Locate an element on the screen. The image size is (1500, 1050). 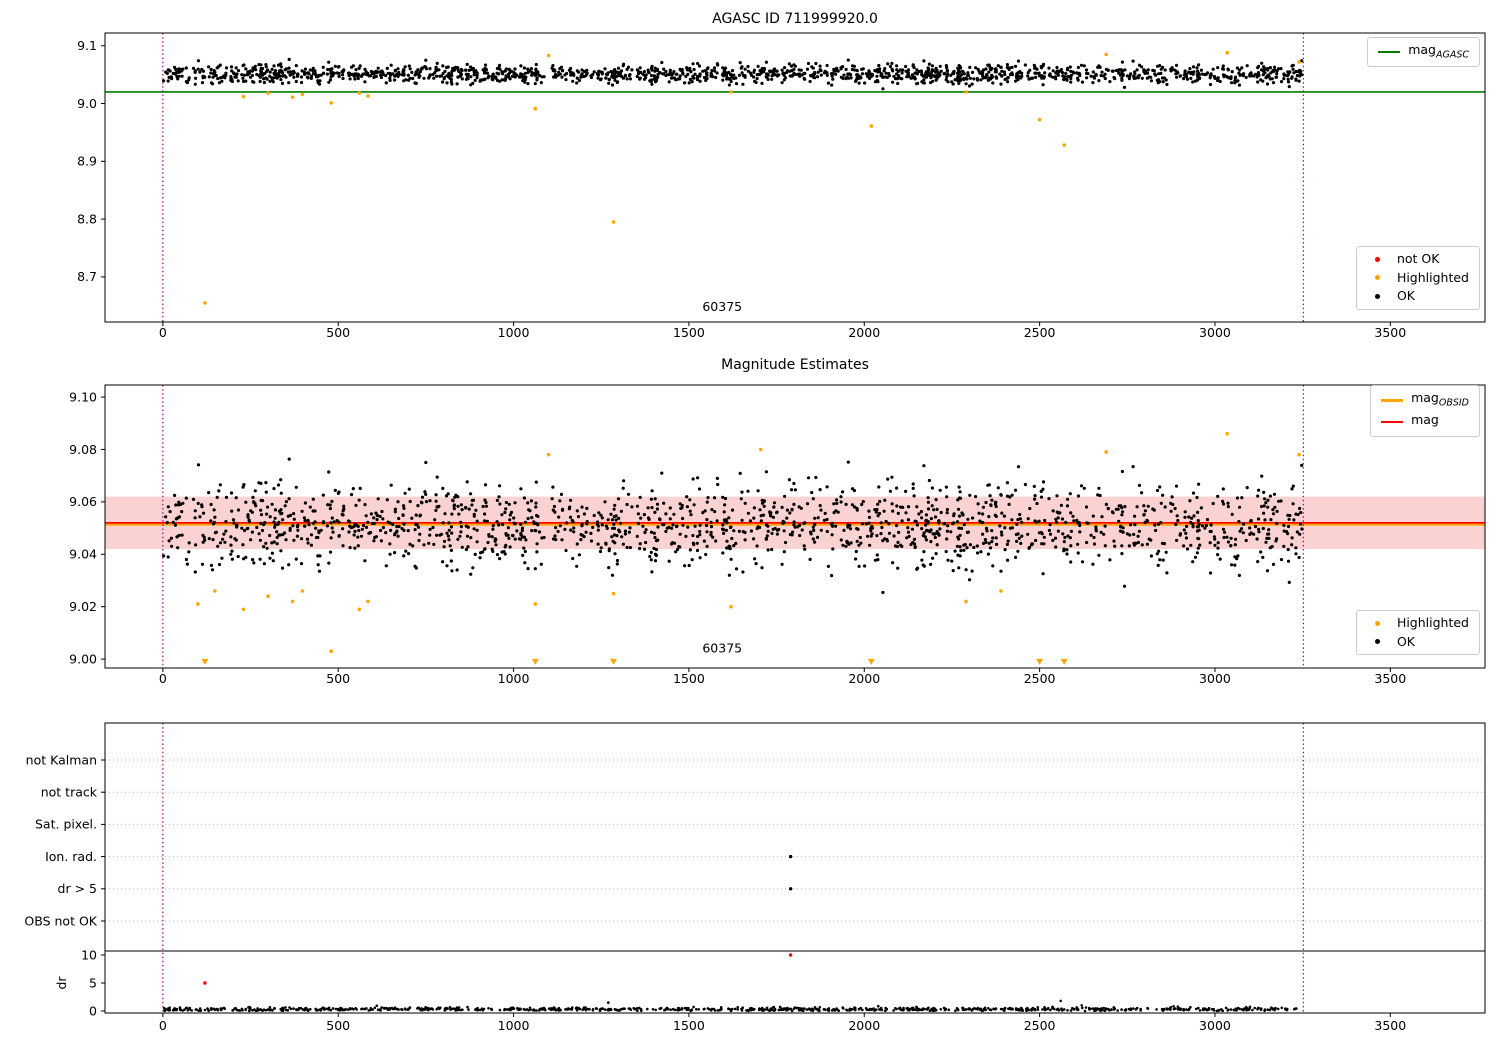
mag-agasc-line-swatch is located at coordinates (1389, 52).